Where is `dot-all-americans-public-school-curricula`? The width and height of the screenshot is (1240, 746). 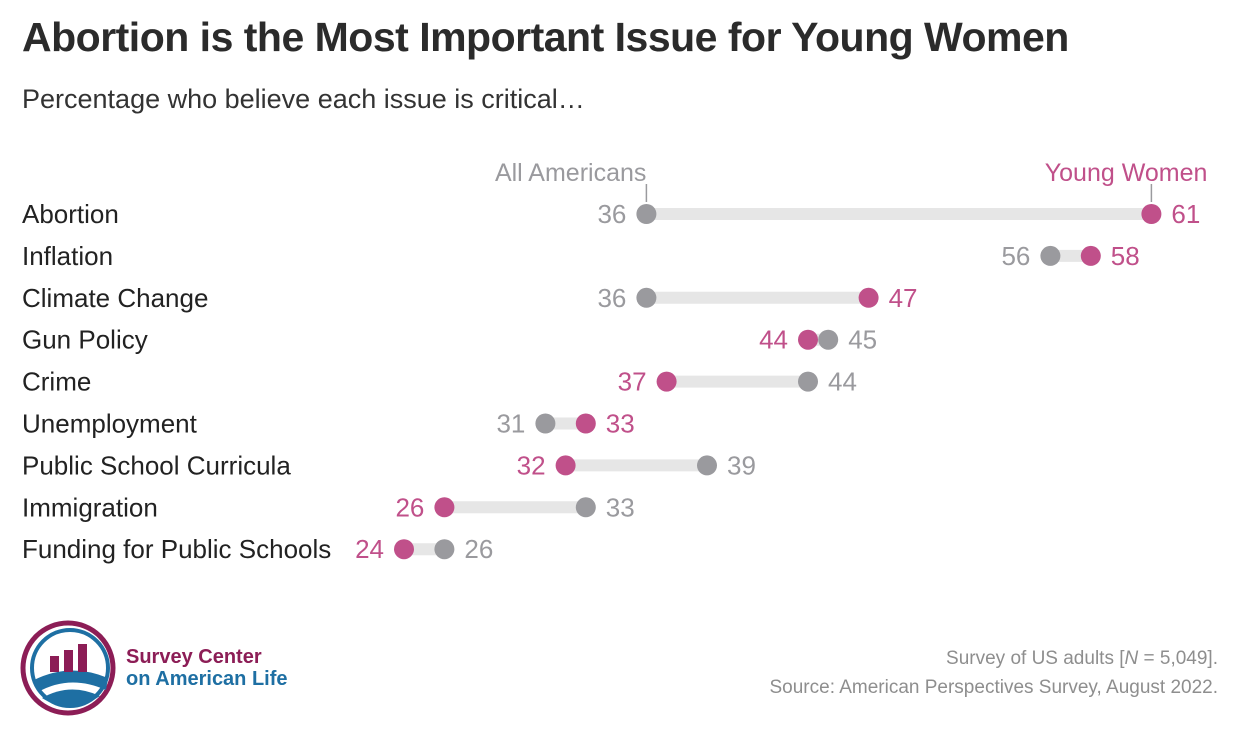 dot-all-americans-public-school-curricula is located at coordinates (707, 465).